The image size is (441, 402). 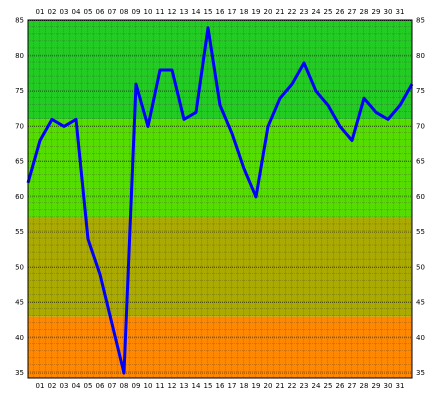 I want to click on x-tick-label: 10, so click(x=148, y=386).